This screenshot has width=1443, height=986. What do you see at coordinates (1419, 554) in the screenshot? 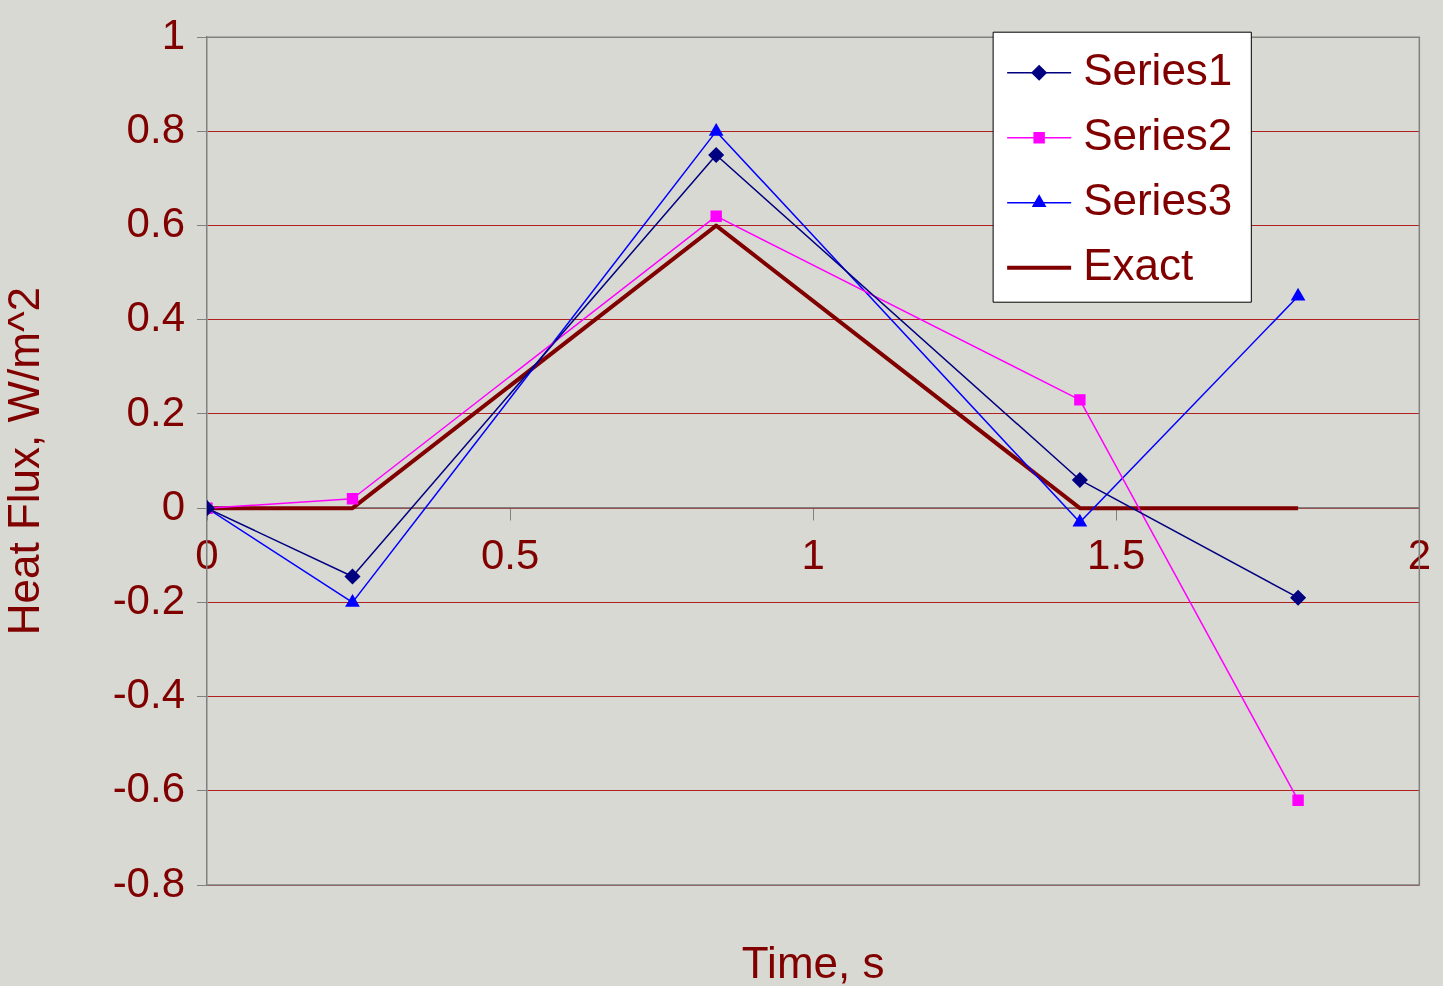
I see `x-tick-label: 2` at bounding box center [1419, 554].